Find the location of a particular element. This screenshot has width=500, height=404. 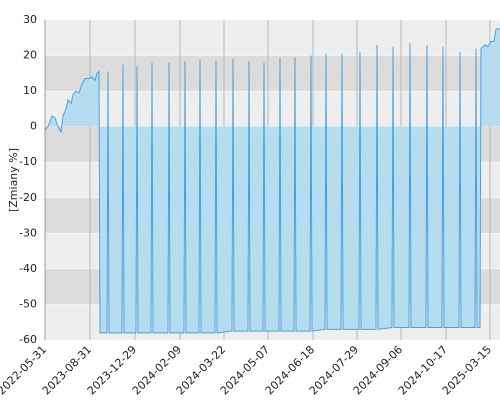

y-tick-label: -30 is located at coordinates (28, 232).